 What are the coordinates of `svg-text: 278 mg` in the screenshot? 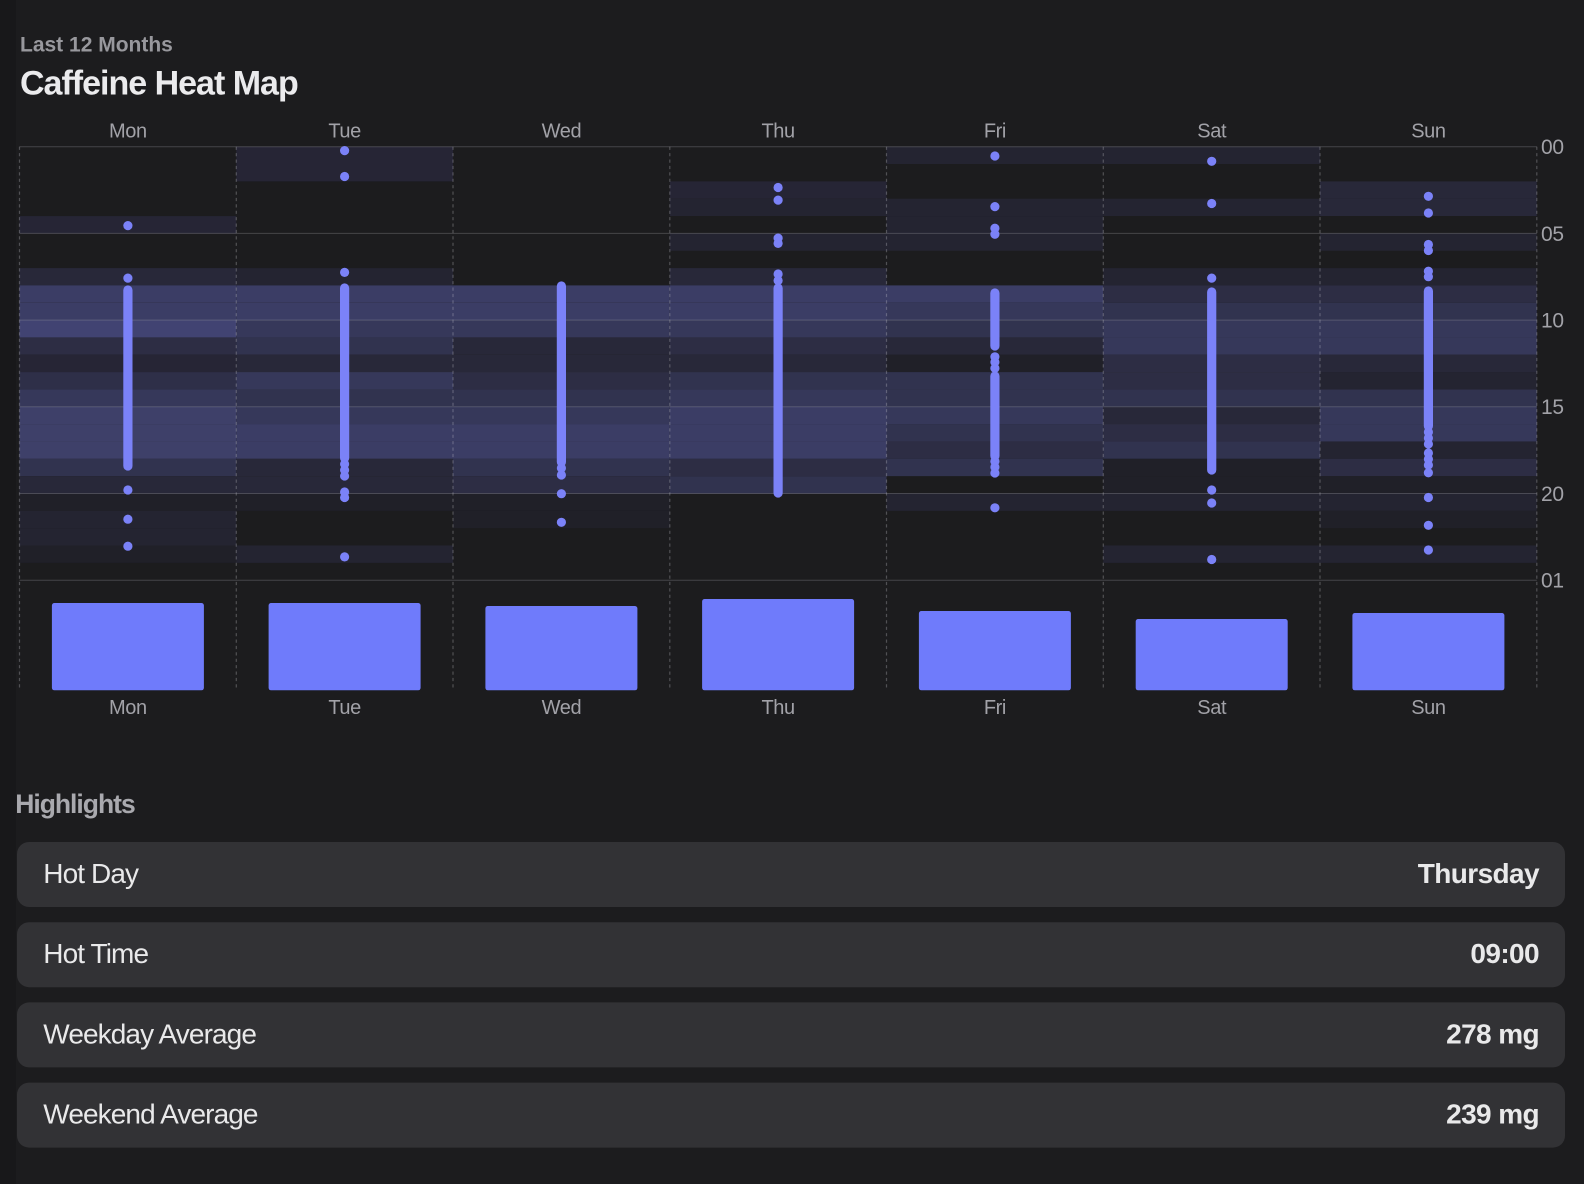 It's located at (1492, 1033).